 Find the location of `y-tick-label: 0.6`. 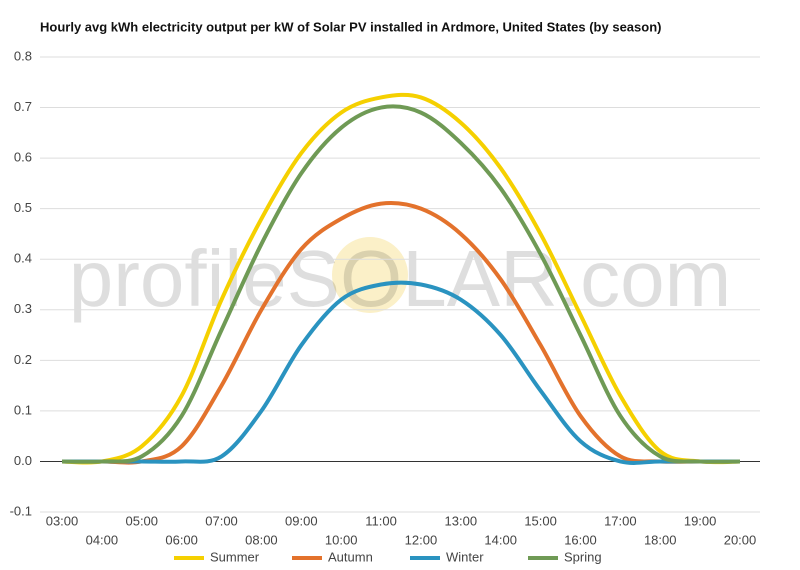

y-tick-label: 0.6 is located at coordinates (23, 157).